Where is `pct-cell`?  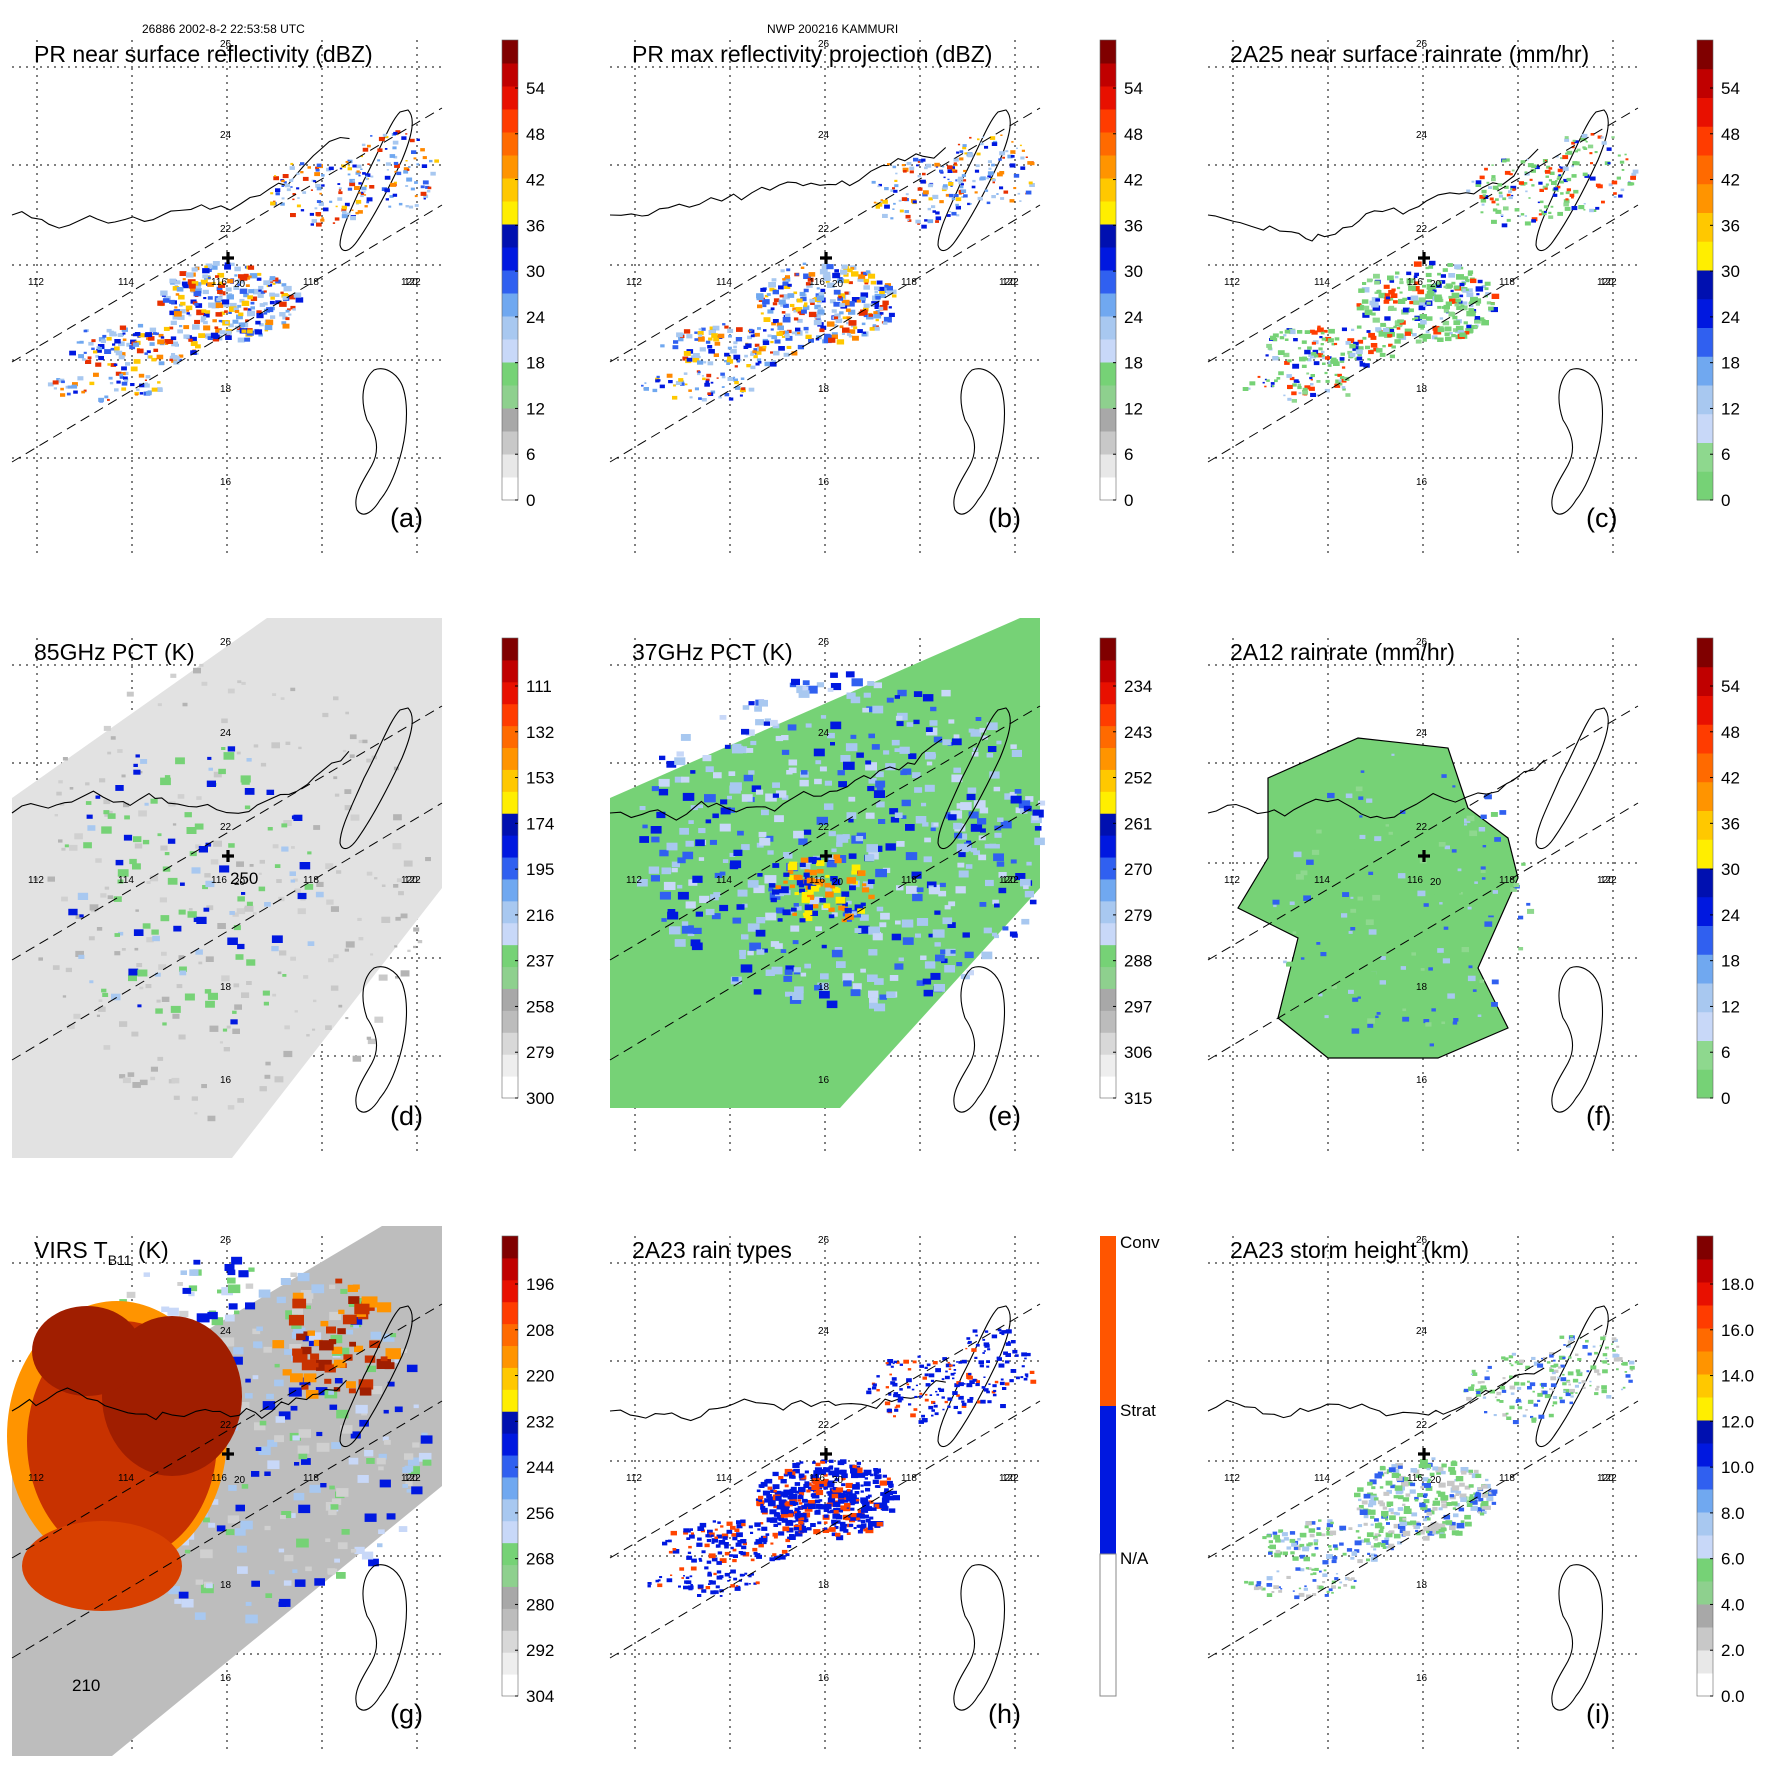
pct-cell is located at coordinates (199, 826).